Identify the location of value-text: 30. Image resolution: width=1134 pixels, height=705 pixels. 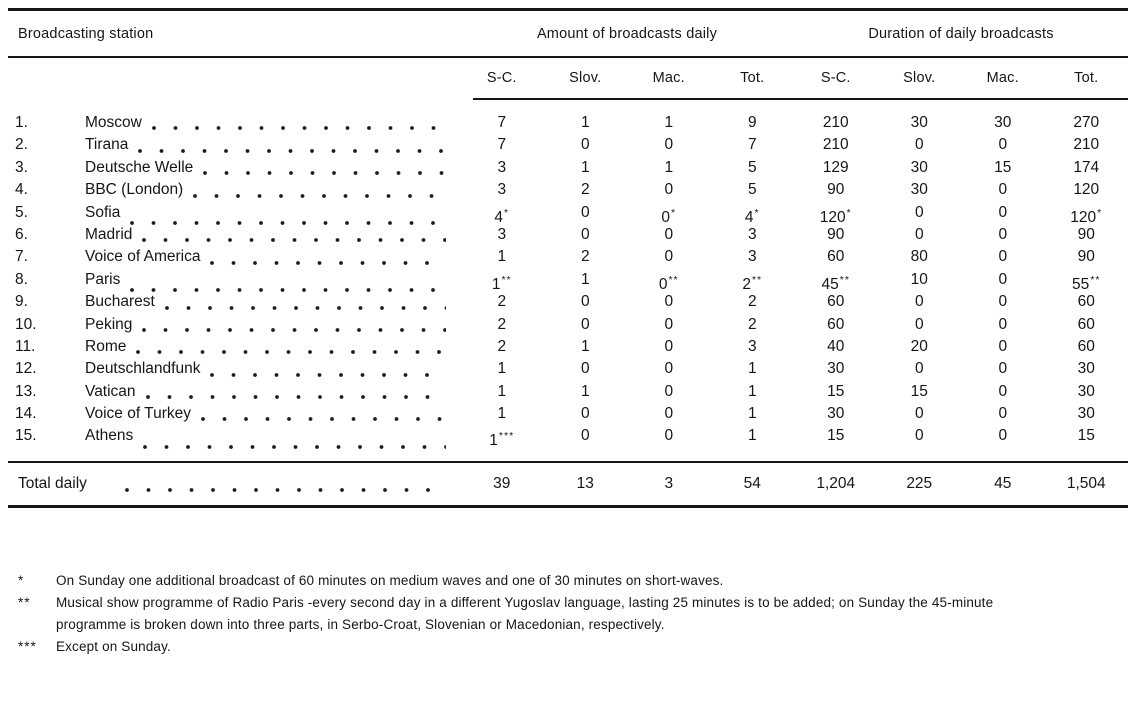
(1086, 391).